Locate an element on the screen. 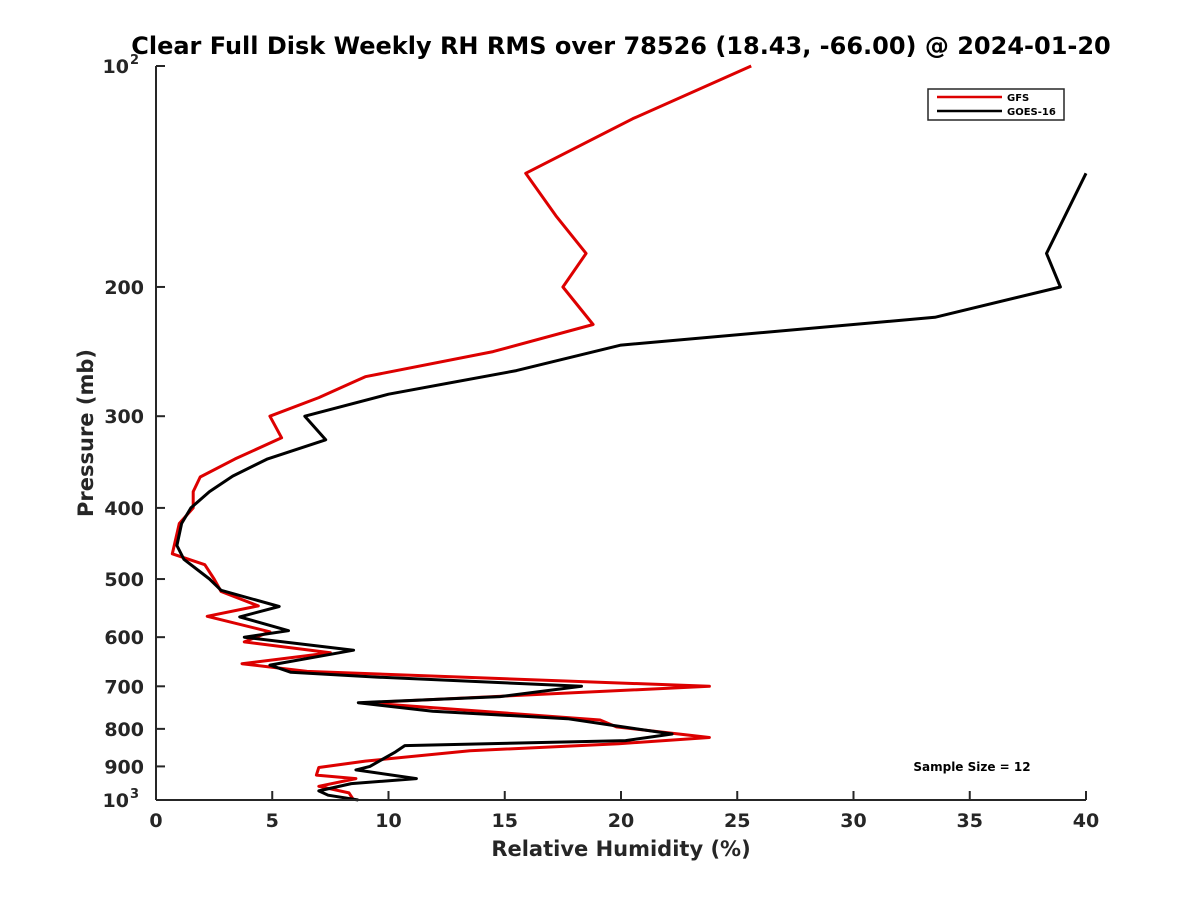  legend: GFS GOES-16 is located at coordinates (996, 104).